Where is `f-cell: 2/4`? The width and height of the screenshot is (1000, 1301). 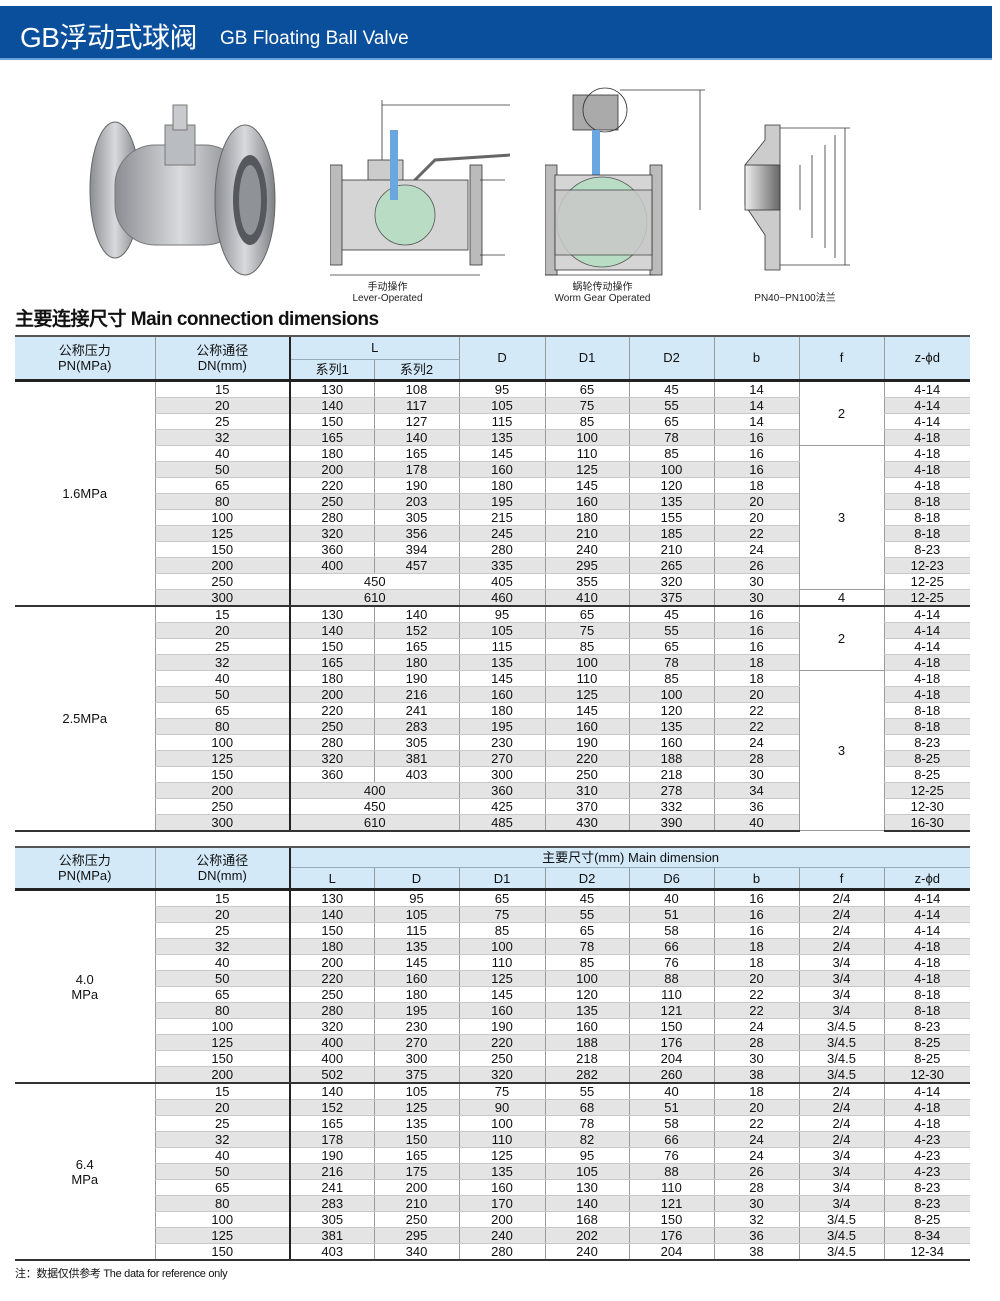 f-cell: 2/4 is located at coordinates (841, 1139).